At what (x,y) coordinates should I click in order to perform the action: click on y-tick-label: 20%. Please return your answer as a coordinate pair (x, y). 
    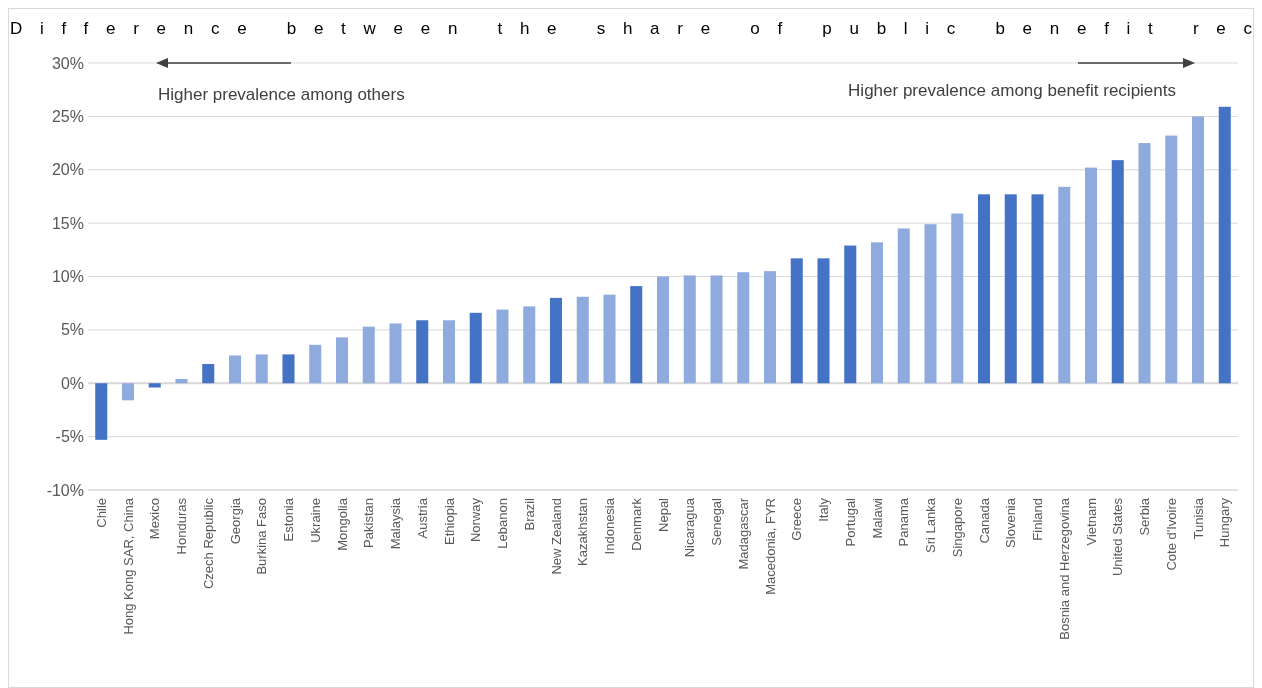
    Looking at the image, I should click on (67, 170).